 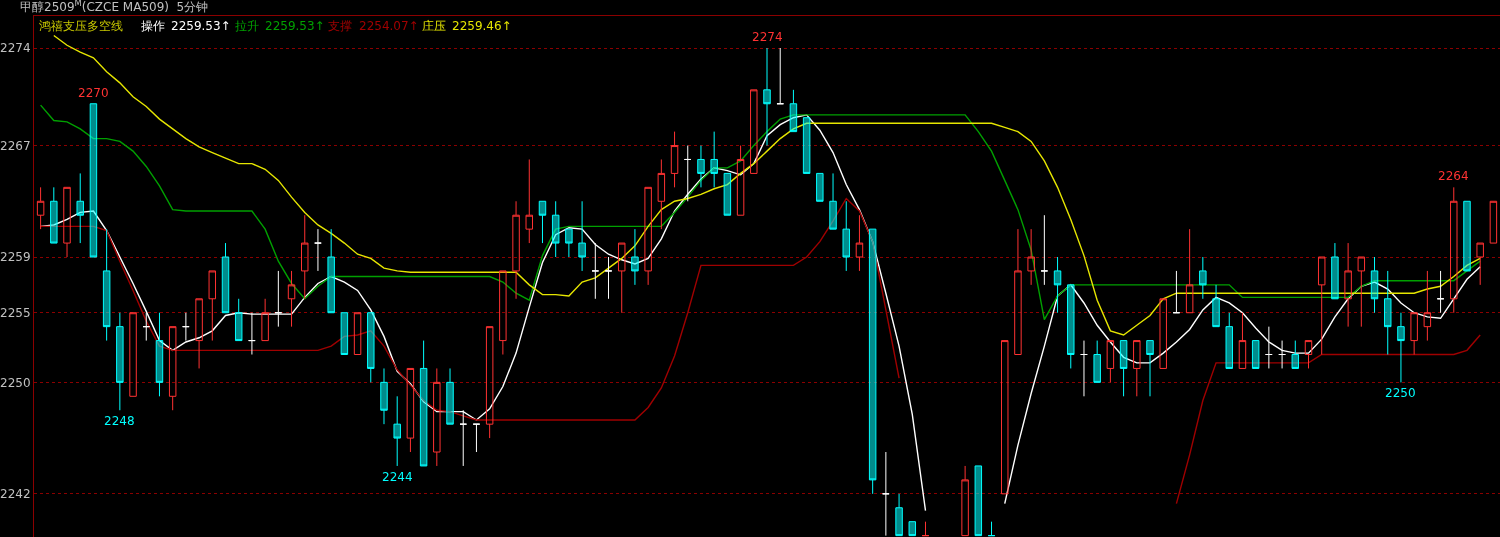 What do you see at coordinates (119, 421) in the screenshot?
I see `annotation: 2248` at bounding box center [119, 421].